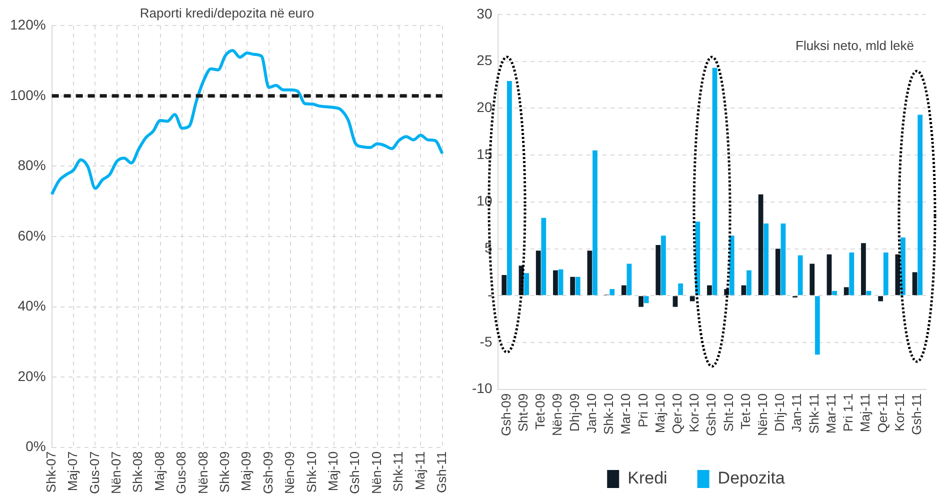  I want to click on y-tick-label: 0%, so click(36, 446).